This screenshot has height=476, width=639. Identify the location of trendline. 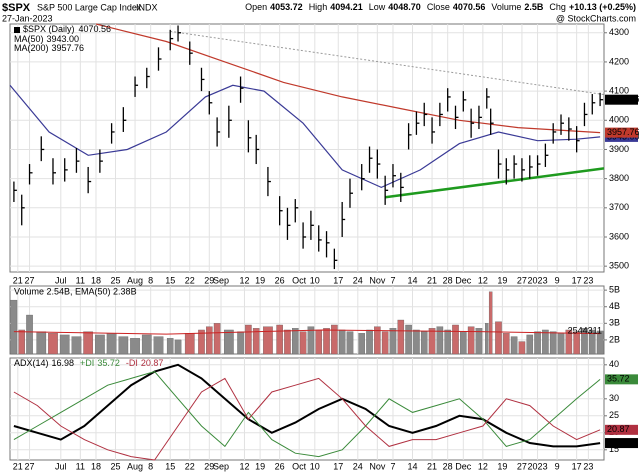
(387, 63).